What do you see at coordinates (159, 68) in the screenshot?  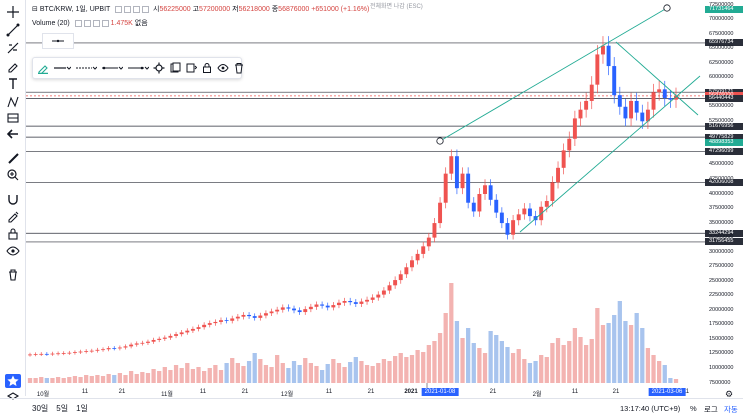 I see `settings-icon` at bounding box center [159, 68].